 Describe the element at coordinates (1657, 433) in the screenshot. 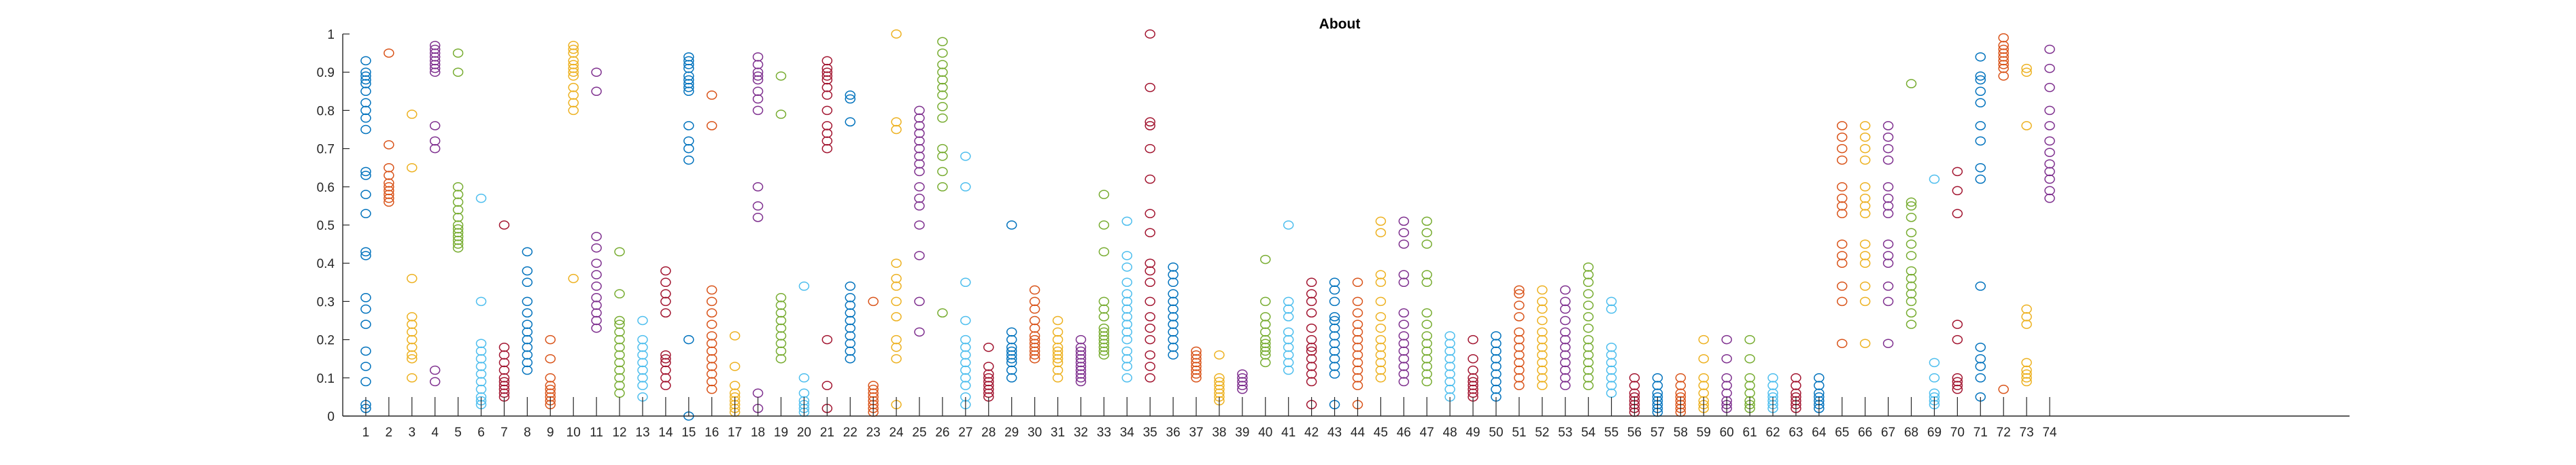

I see `x-tick-label: 57` at that location.